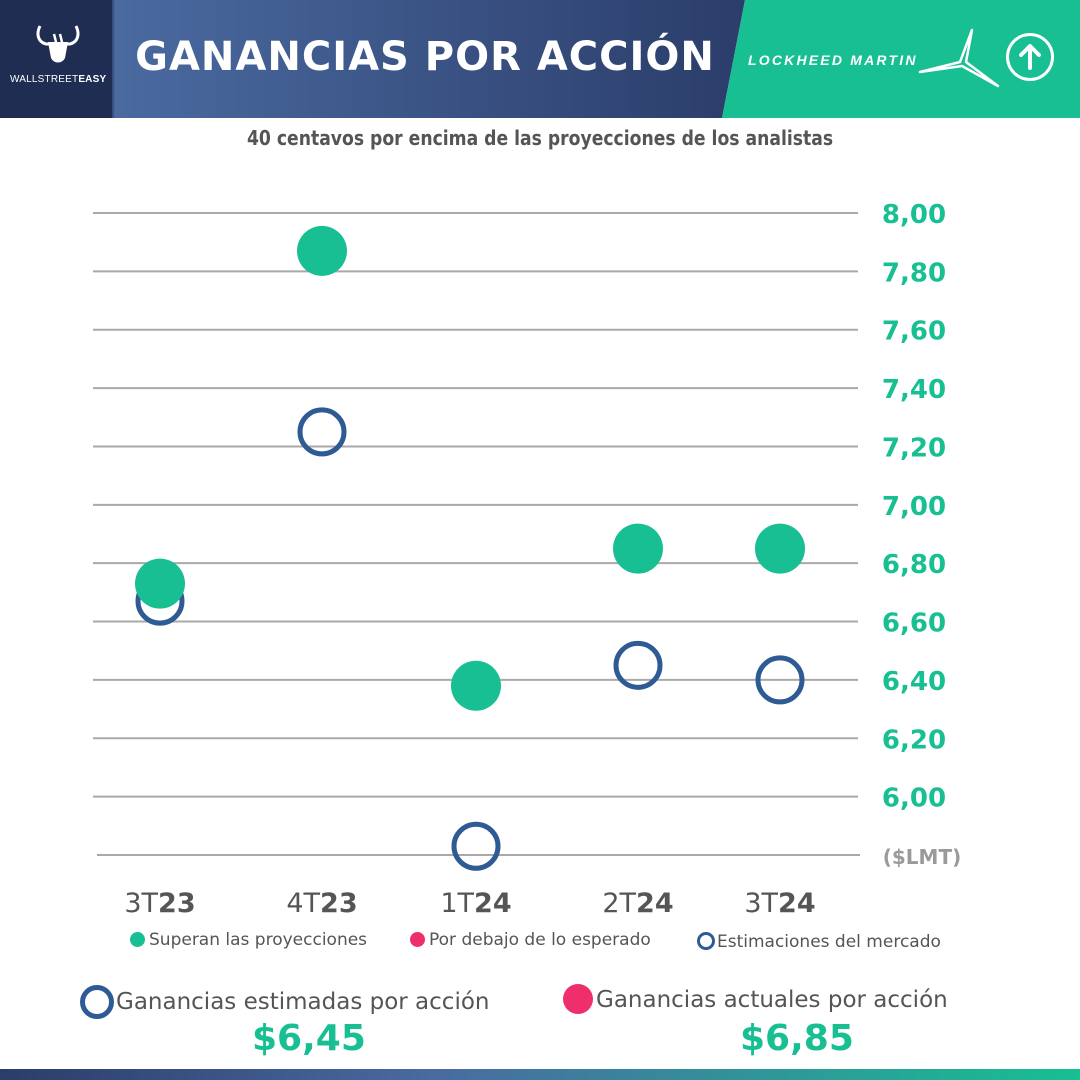 This screenshot has height=1080, width=1080. What do you see at coordinates (309, 1038) in the screenshot?
I see `estimated-eps-value: $6,45` at bounding box center [309, 1038].